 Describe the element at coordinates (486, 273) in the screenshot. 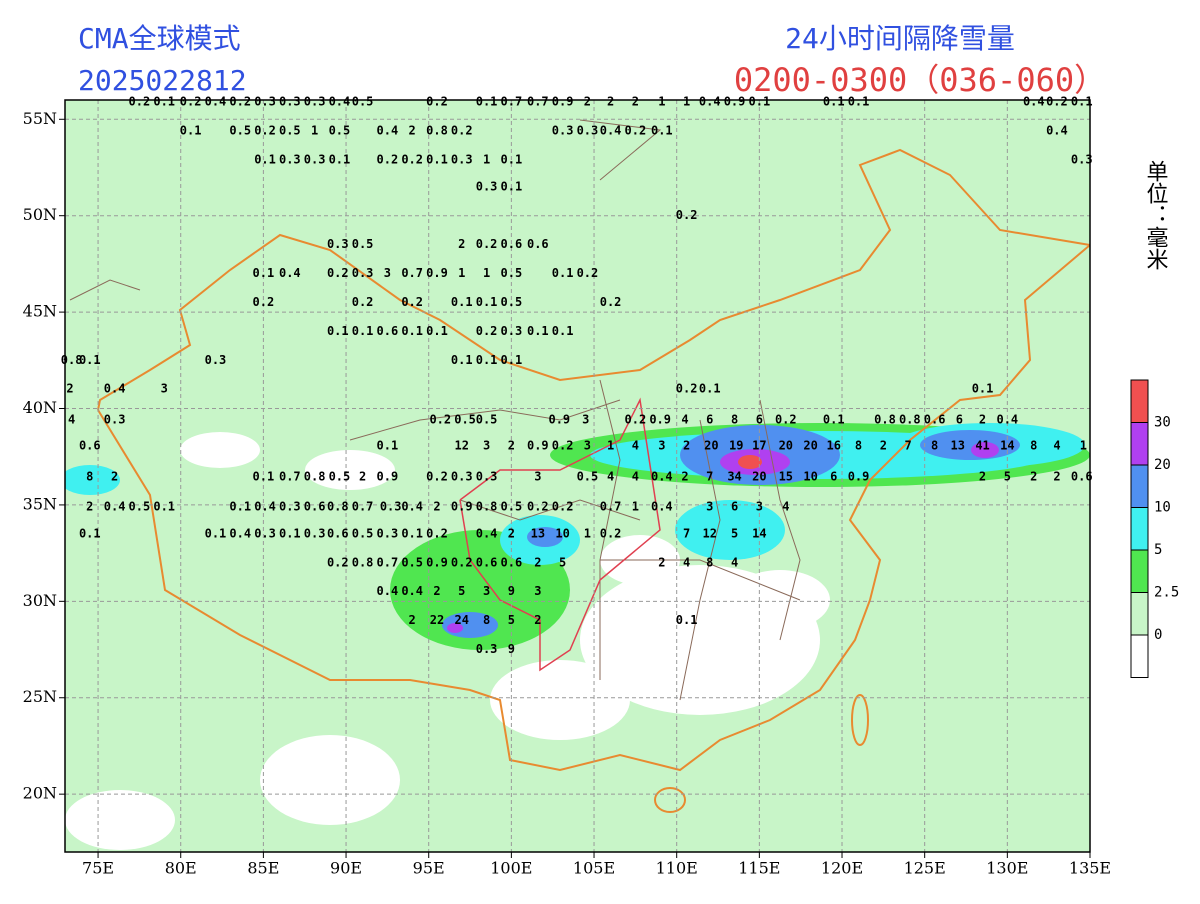

I see `station-value: 1` at that location.